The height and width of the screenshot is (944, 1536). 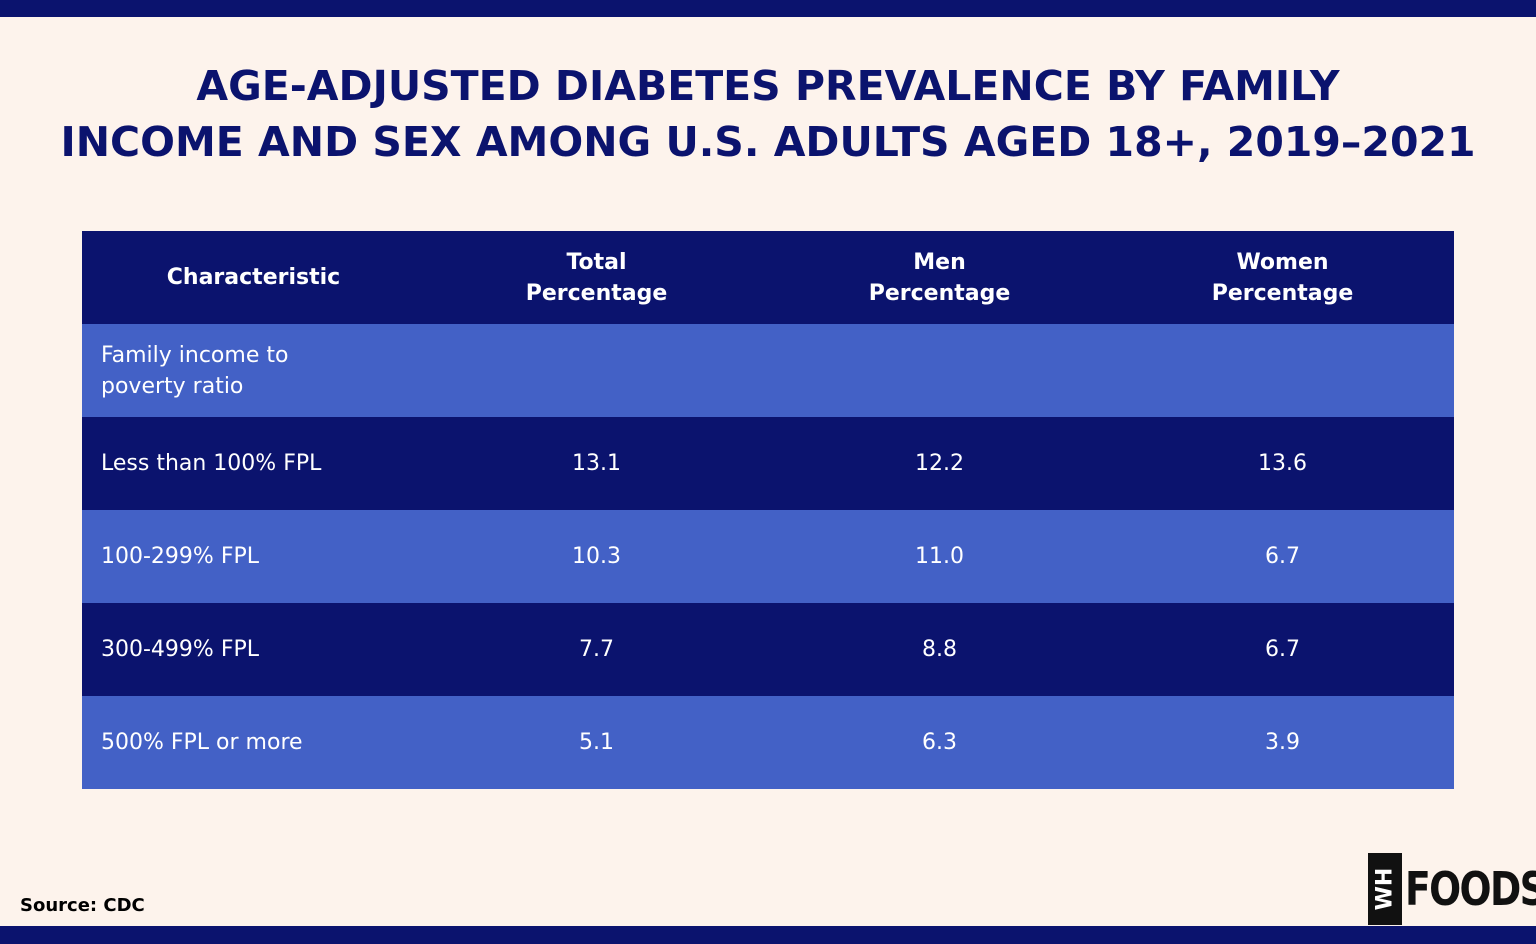 I want to click on table-row: Less than 100% FPL 13.1 12.2 13.6, so click(x=768, y=463).